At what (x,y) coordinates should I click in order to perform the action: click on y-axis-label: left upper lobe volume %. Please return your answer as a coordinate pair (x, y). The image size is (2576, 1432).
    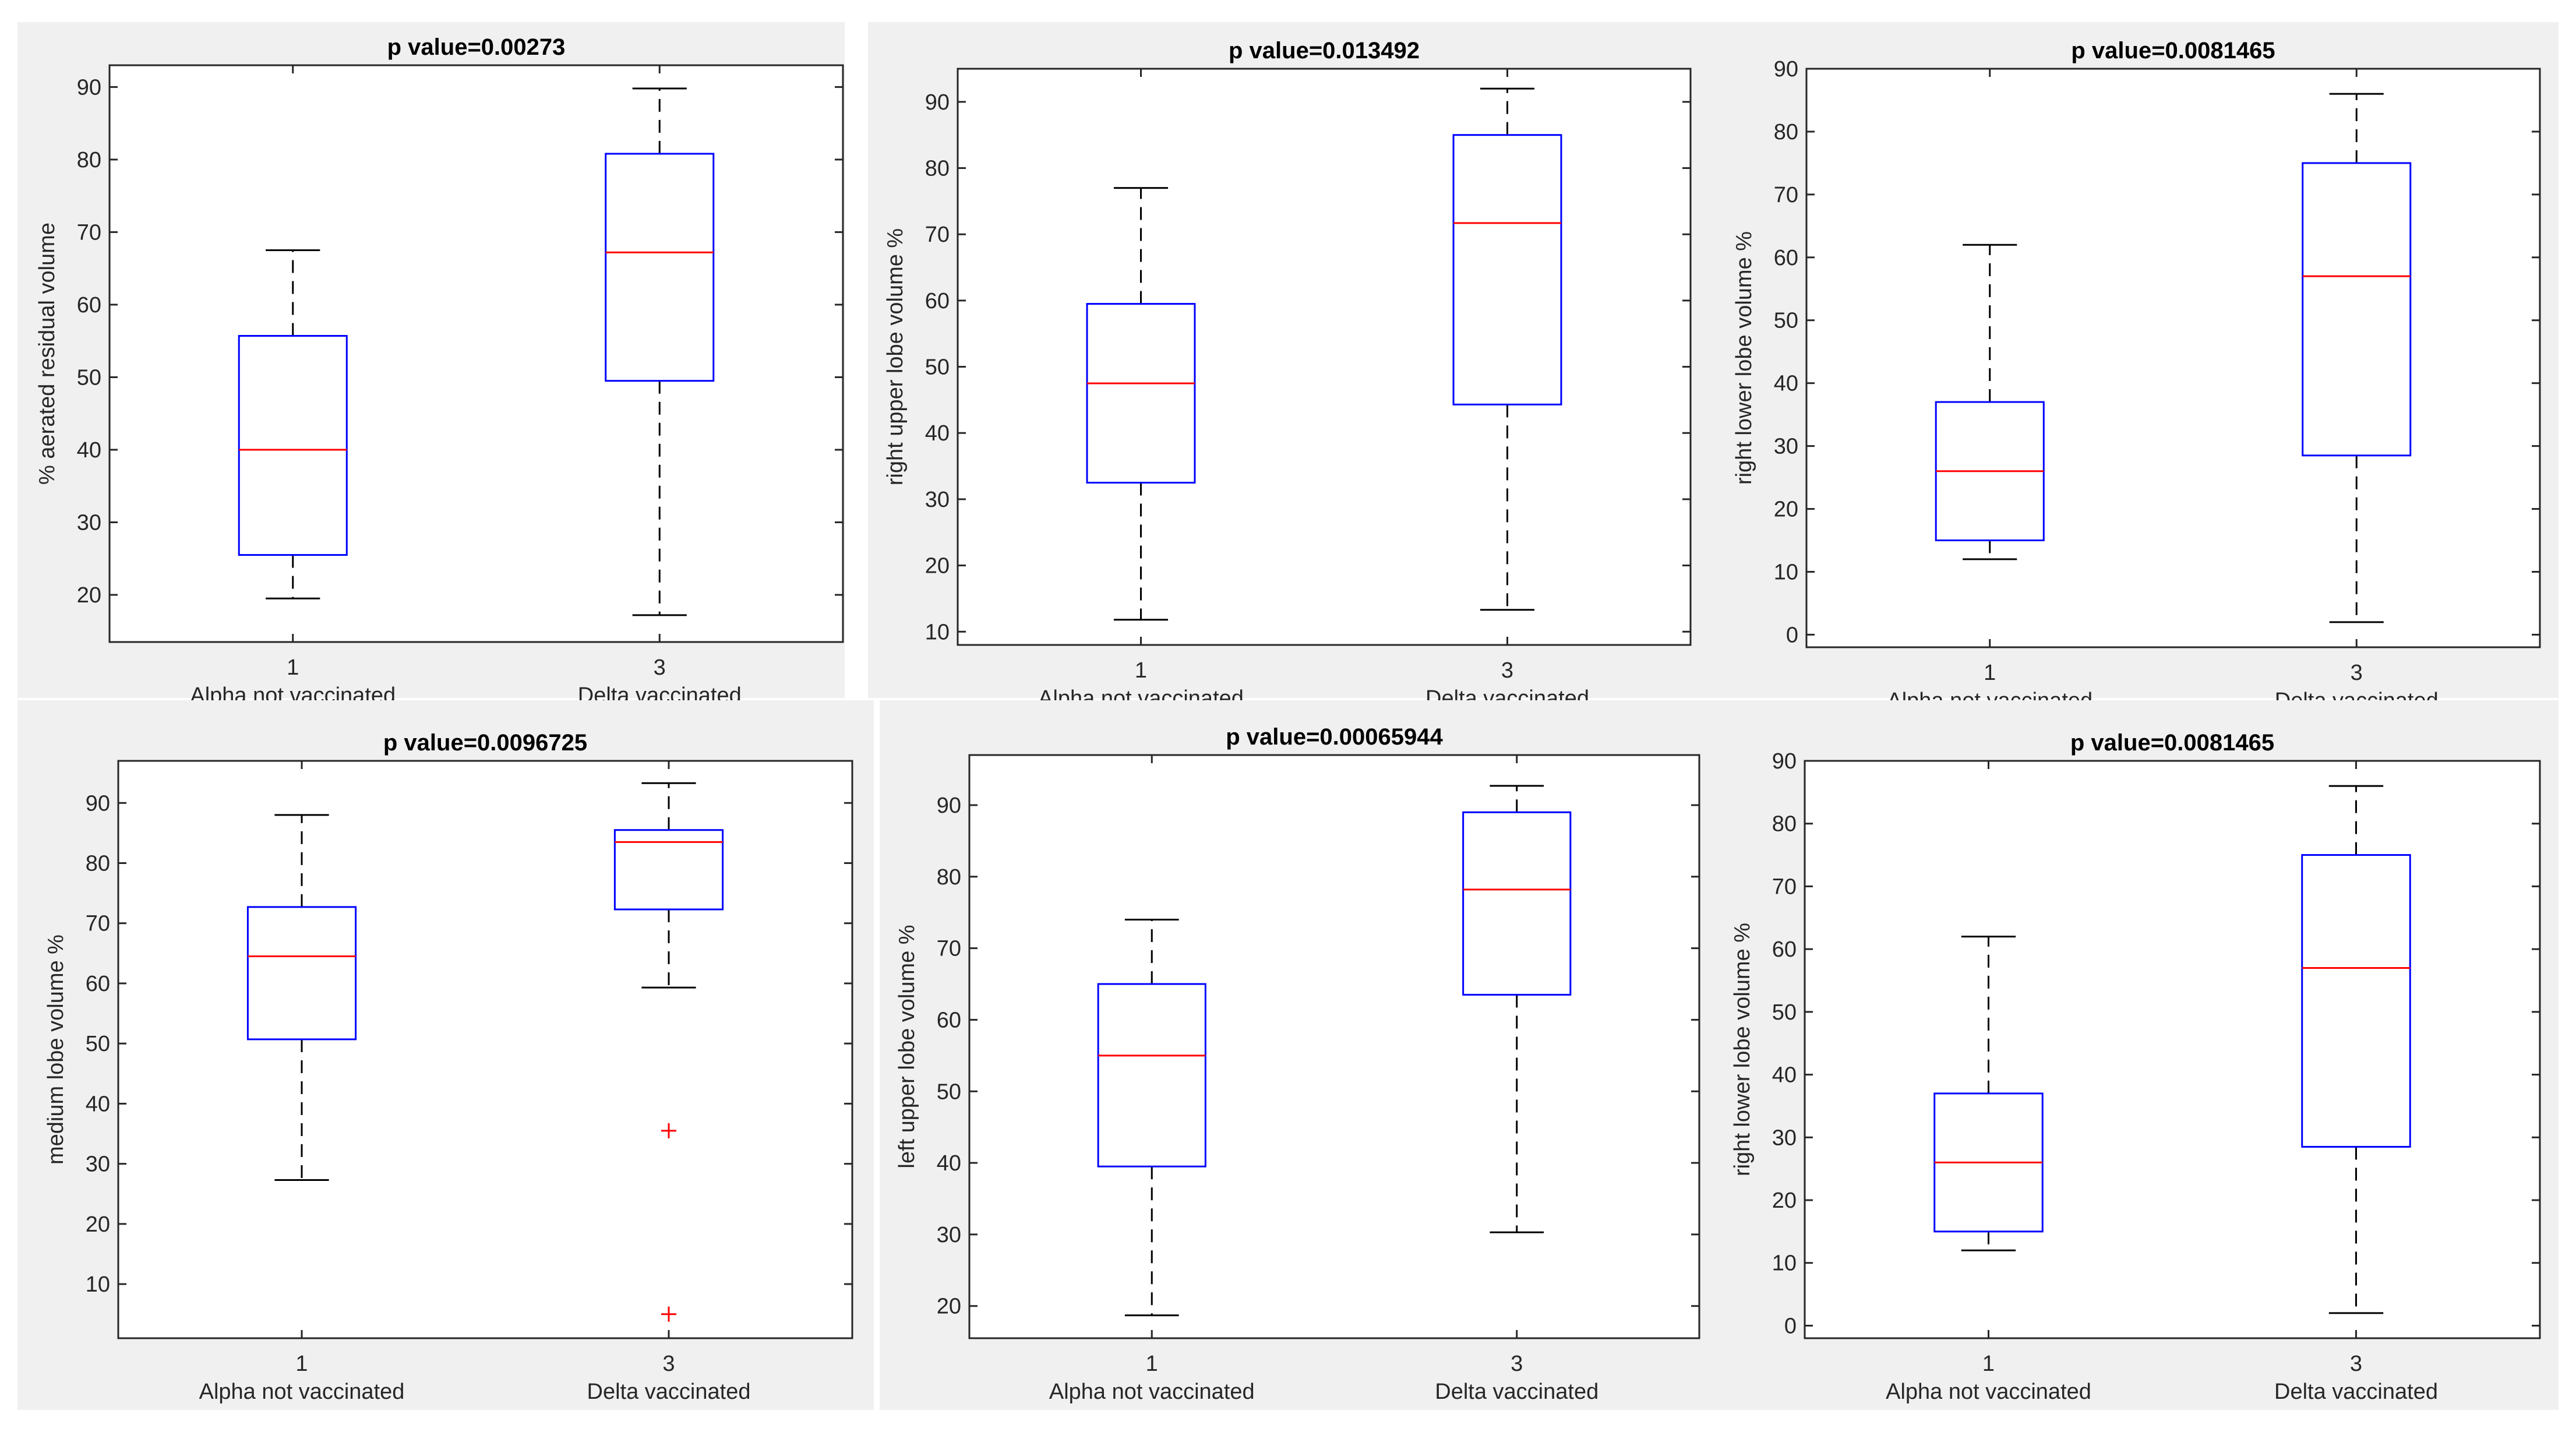
    Looking at the image, I should click on (907, 1046).